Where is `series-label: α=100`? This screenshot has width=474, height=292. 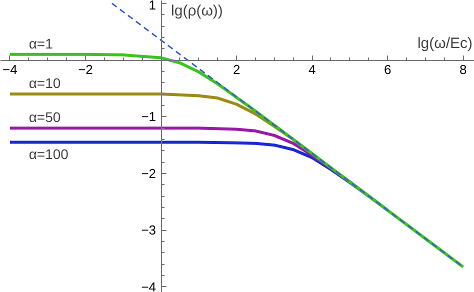
series-label: α=100 is located at coordinates (48, 154).